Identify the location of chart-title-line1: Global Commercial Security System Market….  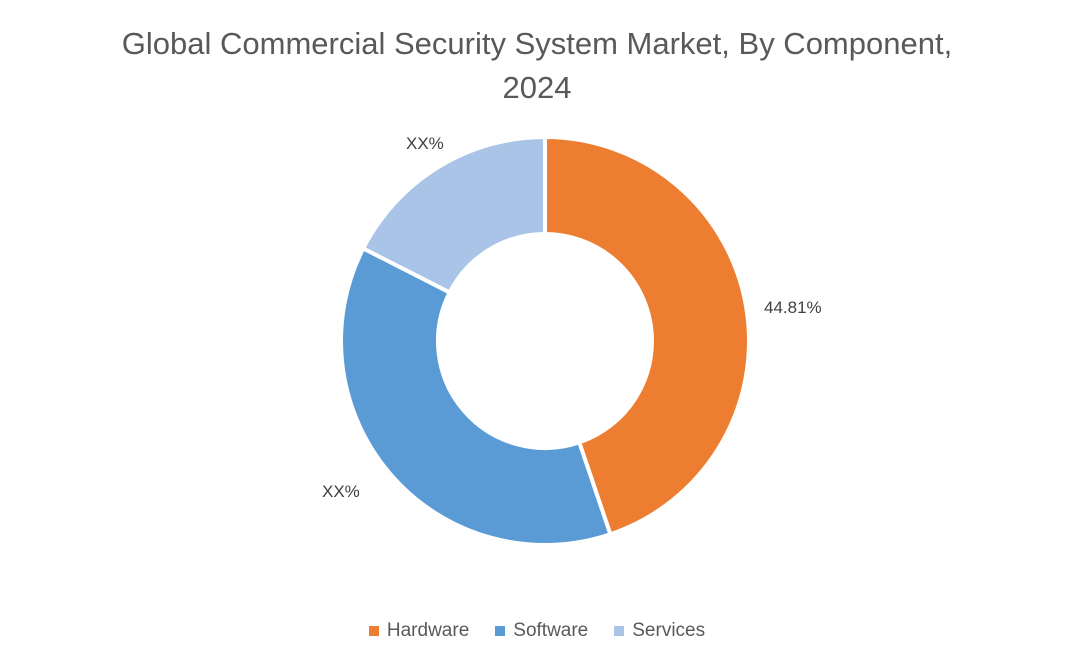
(537, 43).